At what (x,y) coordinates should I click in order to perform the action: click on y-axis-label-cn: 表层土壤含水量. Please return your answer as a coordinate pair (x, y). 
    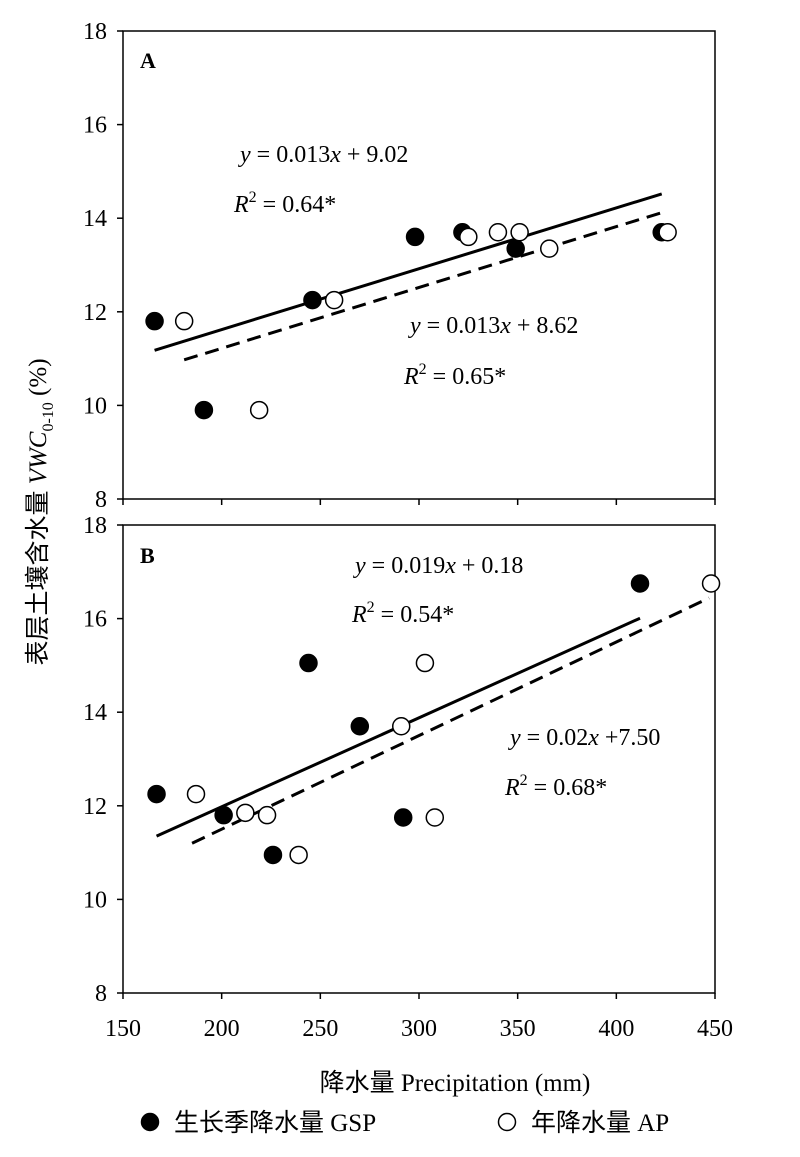
    Looking at the image, I should click on (38, 574).